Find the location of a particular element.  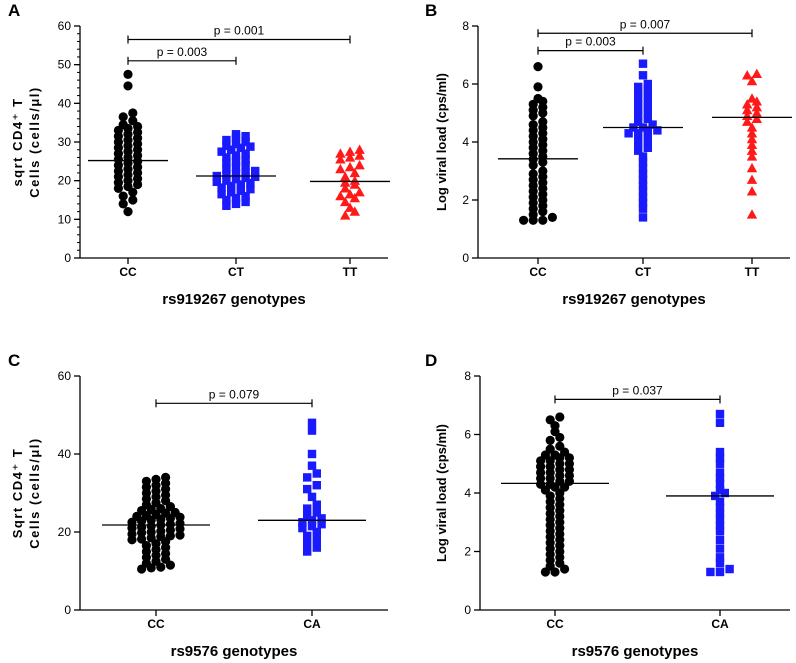

y-tick-label: 10 is located at coordinates (65, 219).